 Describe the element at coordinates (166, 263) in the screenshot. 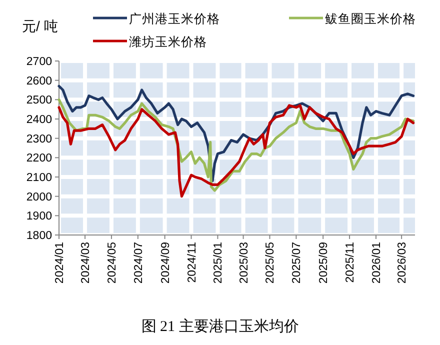

I see `x-tick-label: 2024/09` at that location.